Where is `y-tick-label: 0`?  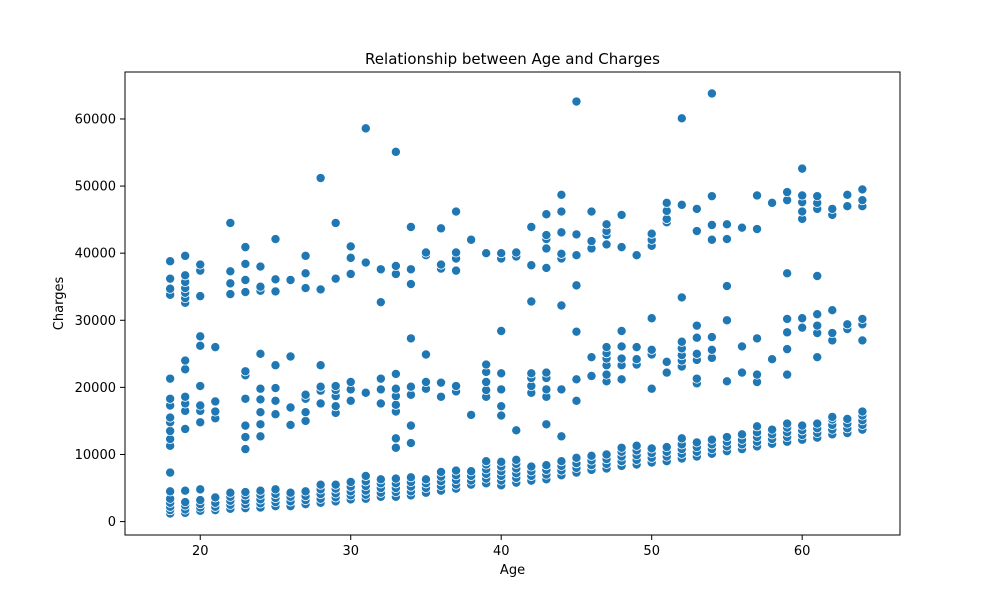 y-tick-label: 0 is located at coordinates (112, 522).